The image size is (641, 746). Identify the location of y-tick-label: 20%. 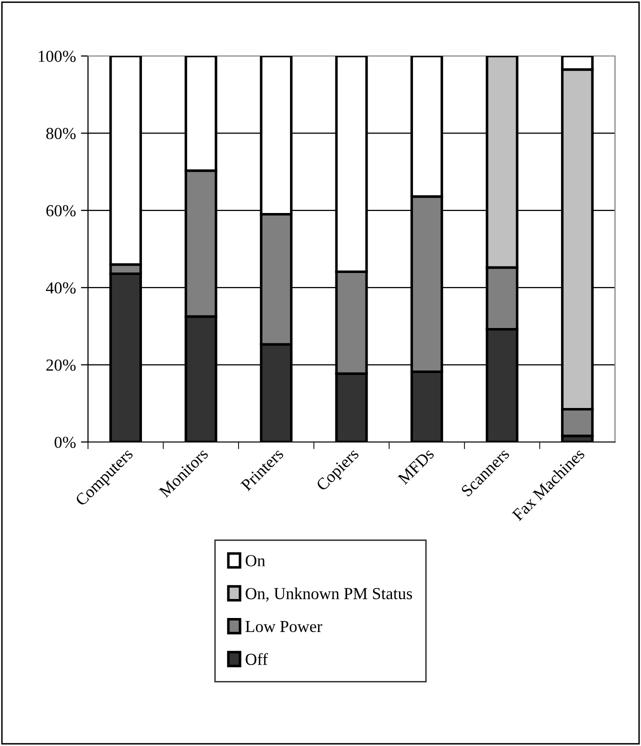
(61, 365).